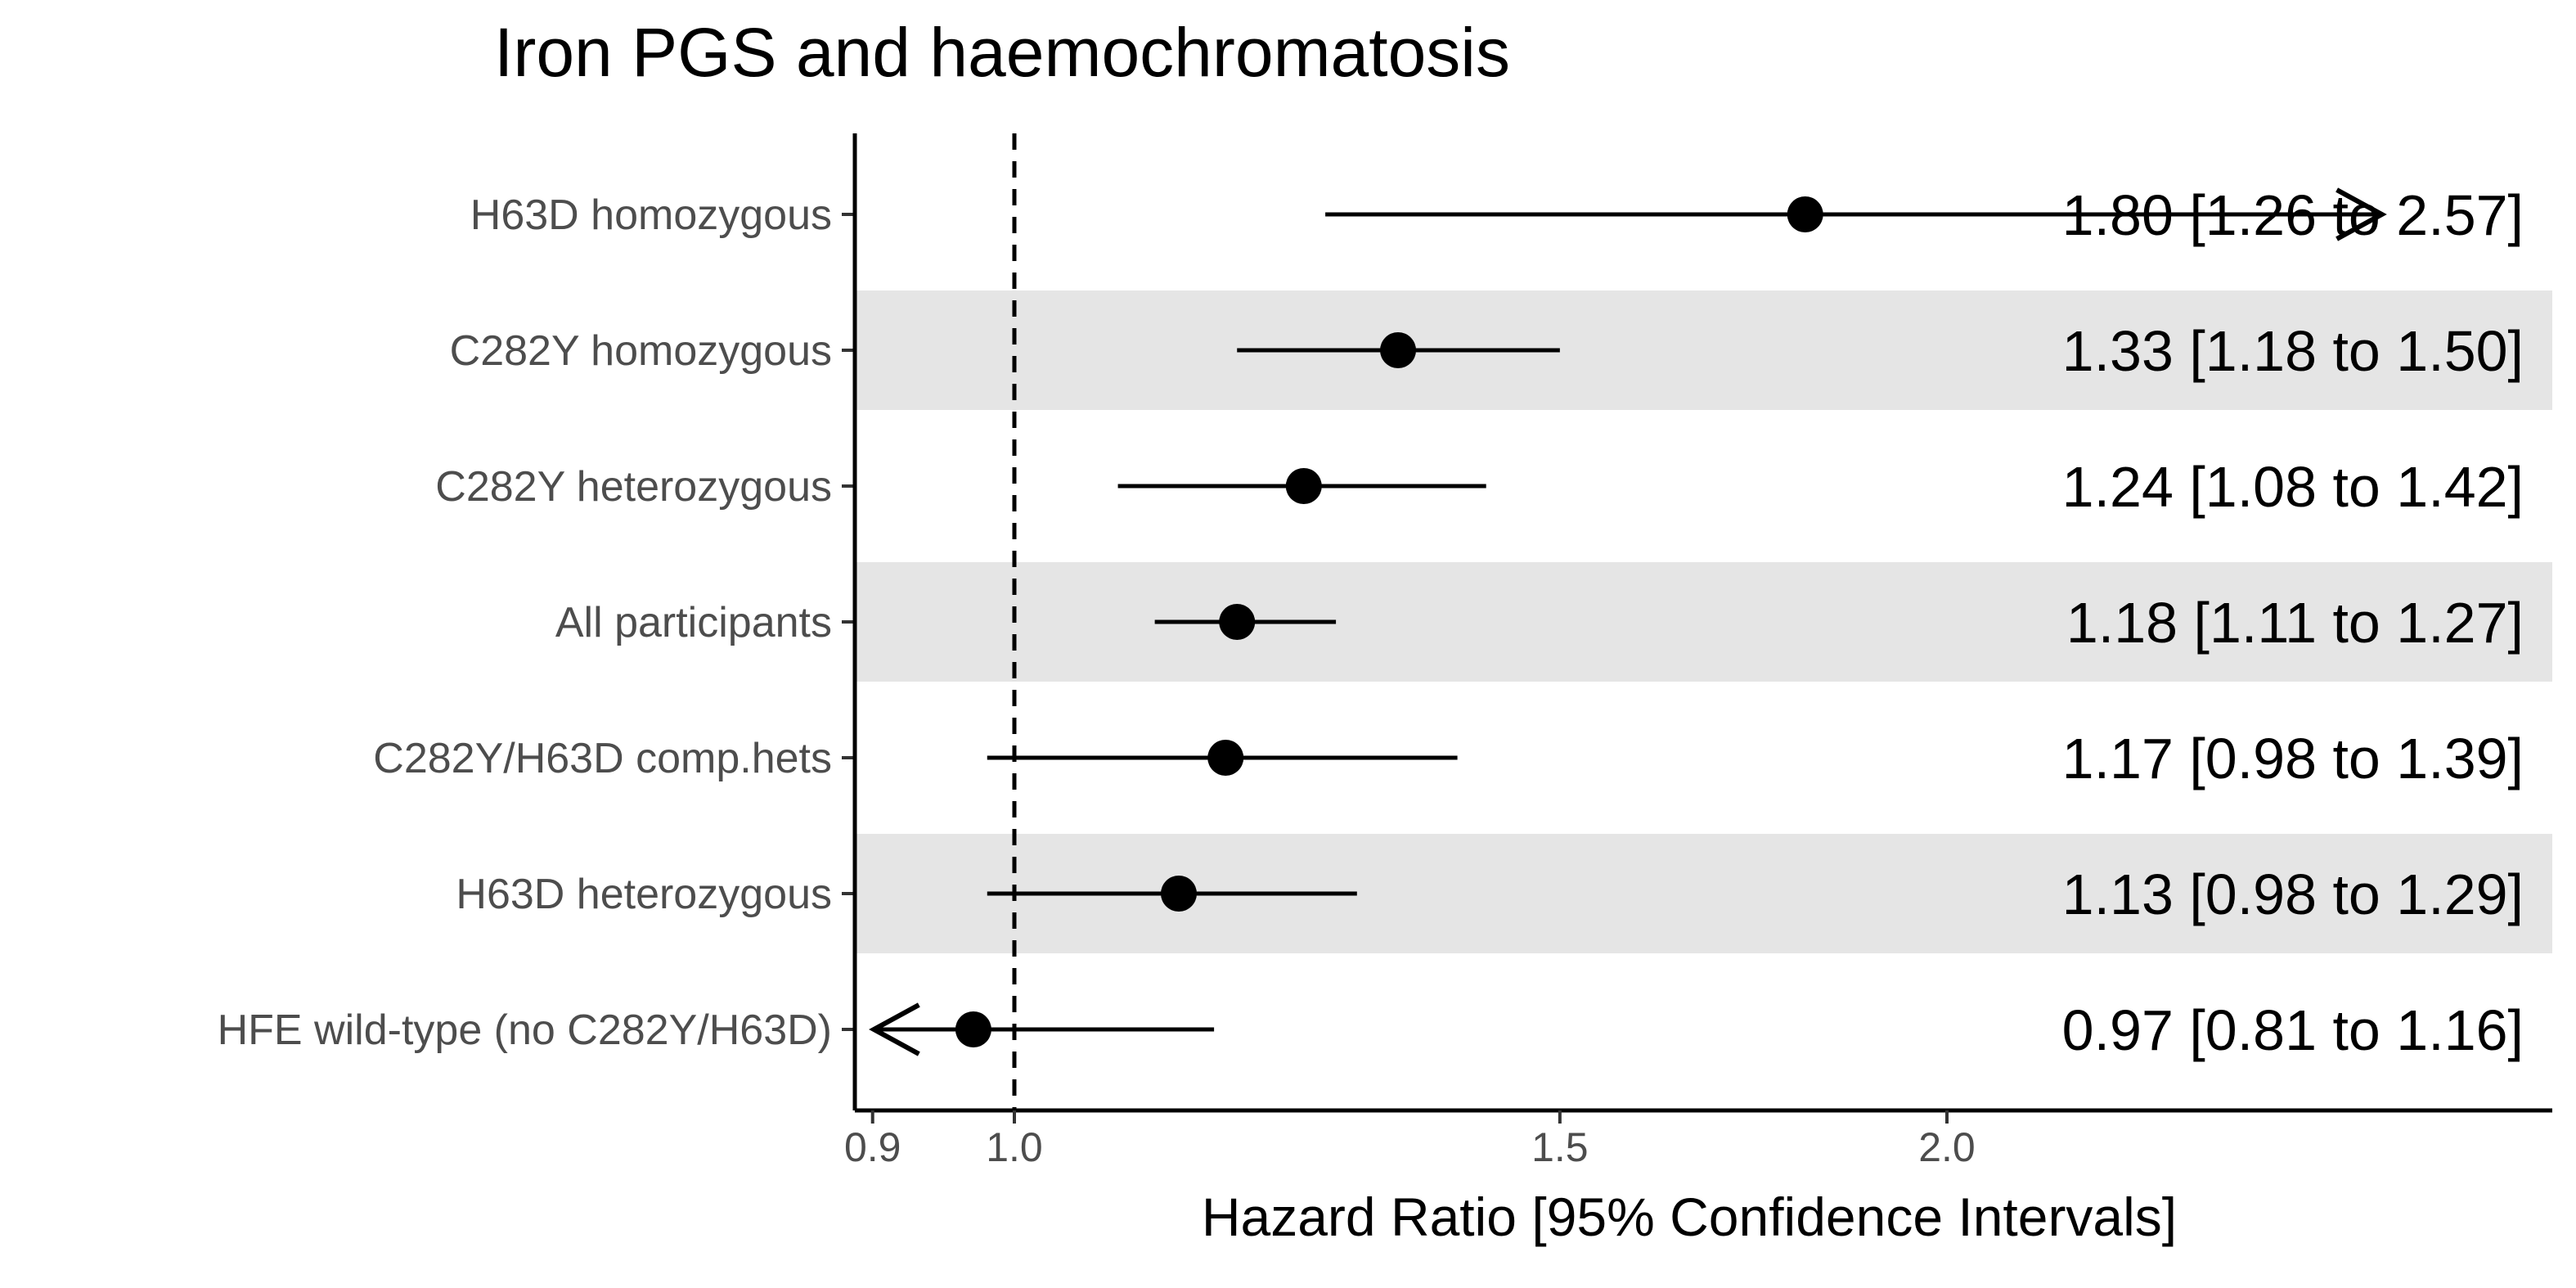  Describe the element at coordinates (2361, 214) in the screenshot. I see `arrowhead-right` at that location.